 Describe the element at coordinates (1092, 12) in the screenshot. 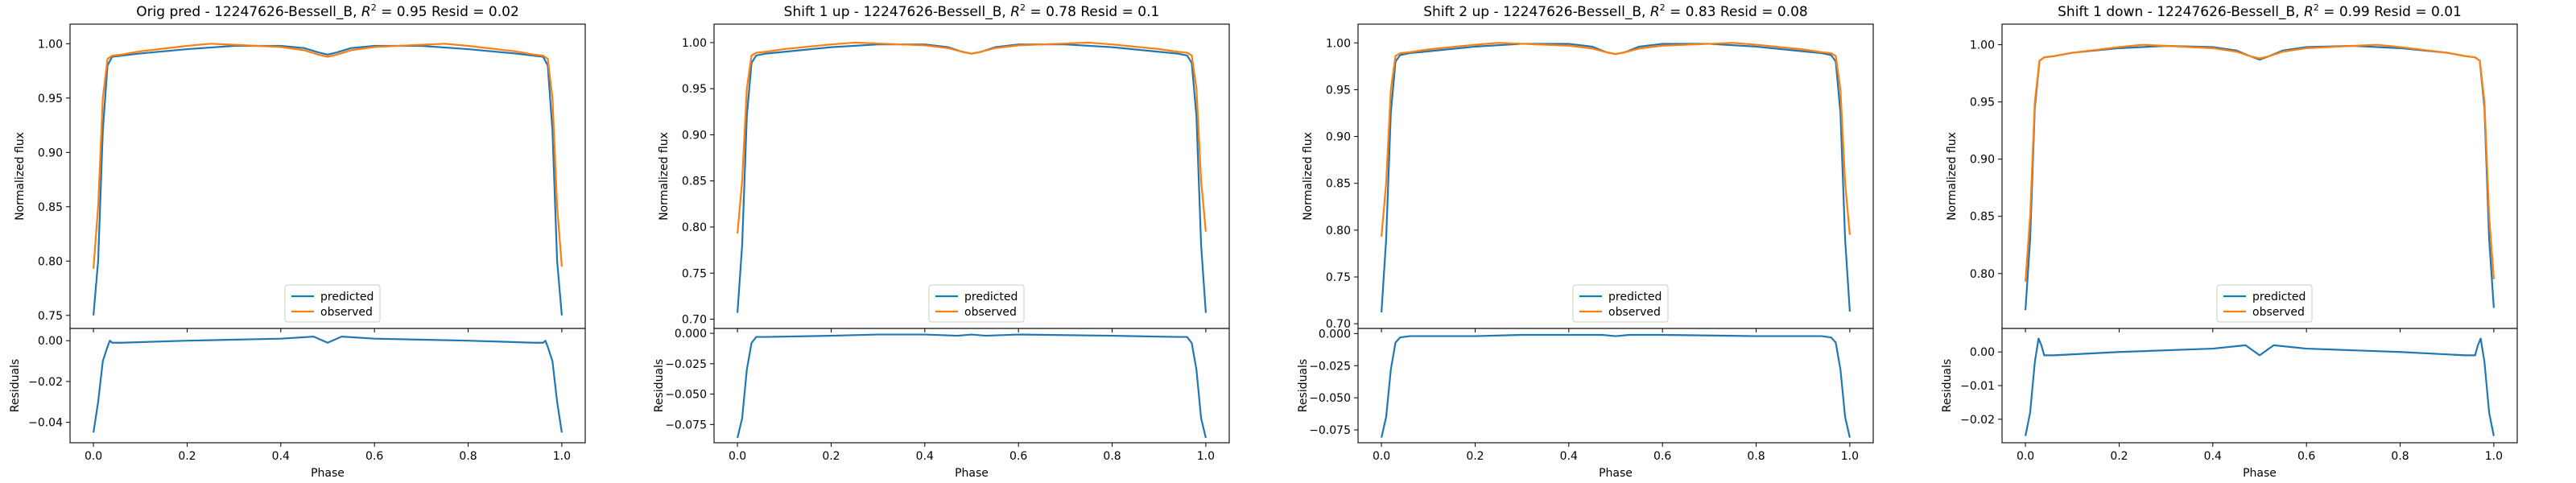

I see `title-suffix: = 0.78 Resid = 0.1` at that location.